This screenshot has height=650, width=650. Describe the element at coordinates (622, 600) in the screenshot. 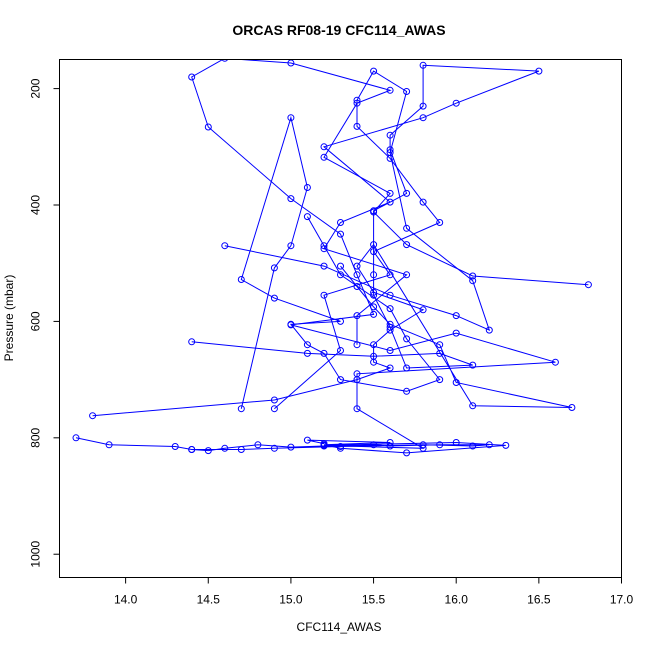

I see `x-tick-label: 17.0` at that location.